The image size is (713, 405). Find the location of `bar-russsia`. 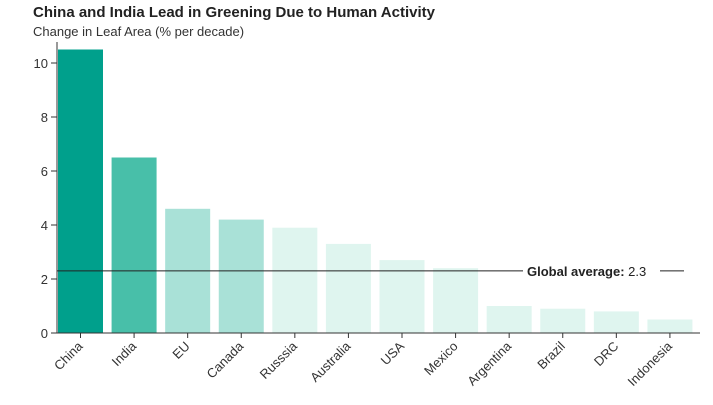

bar-russsia is located at coordinates (295, 280).